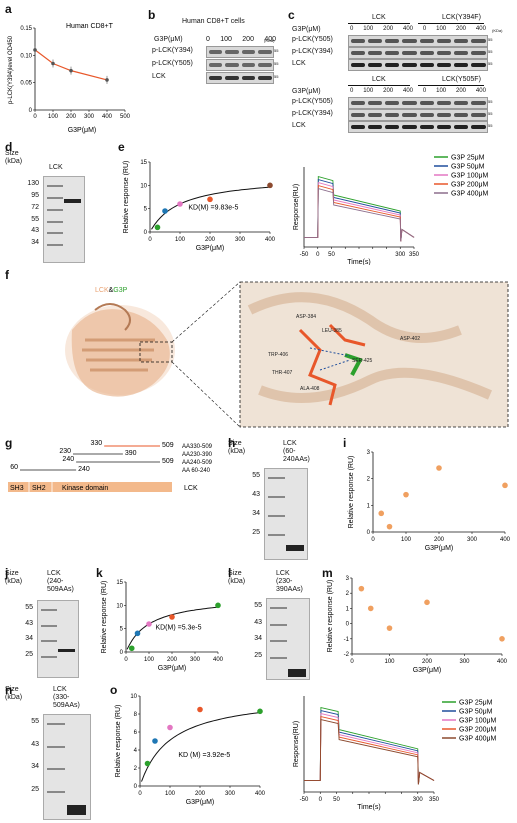  I want to click on gel-marker-label: 43, so click(256, 494).